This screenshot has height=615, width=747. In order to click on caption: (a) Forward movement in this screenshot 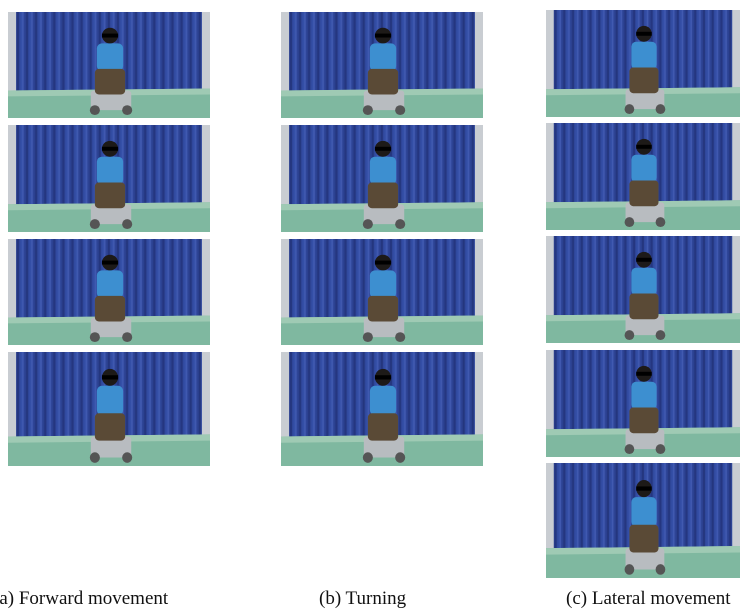, I will do `click(84, 598)`.